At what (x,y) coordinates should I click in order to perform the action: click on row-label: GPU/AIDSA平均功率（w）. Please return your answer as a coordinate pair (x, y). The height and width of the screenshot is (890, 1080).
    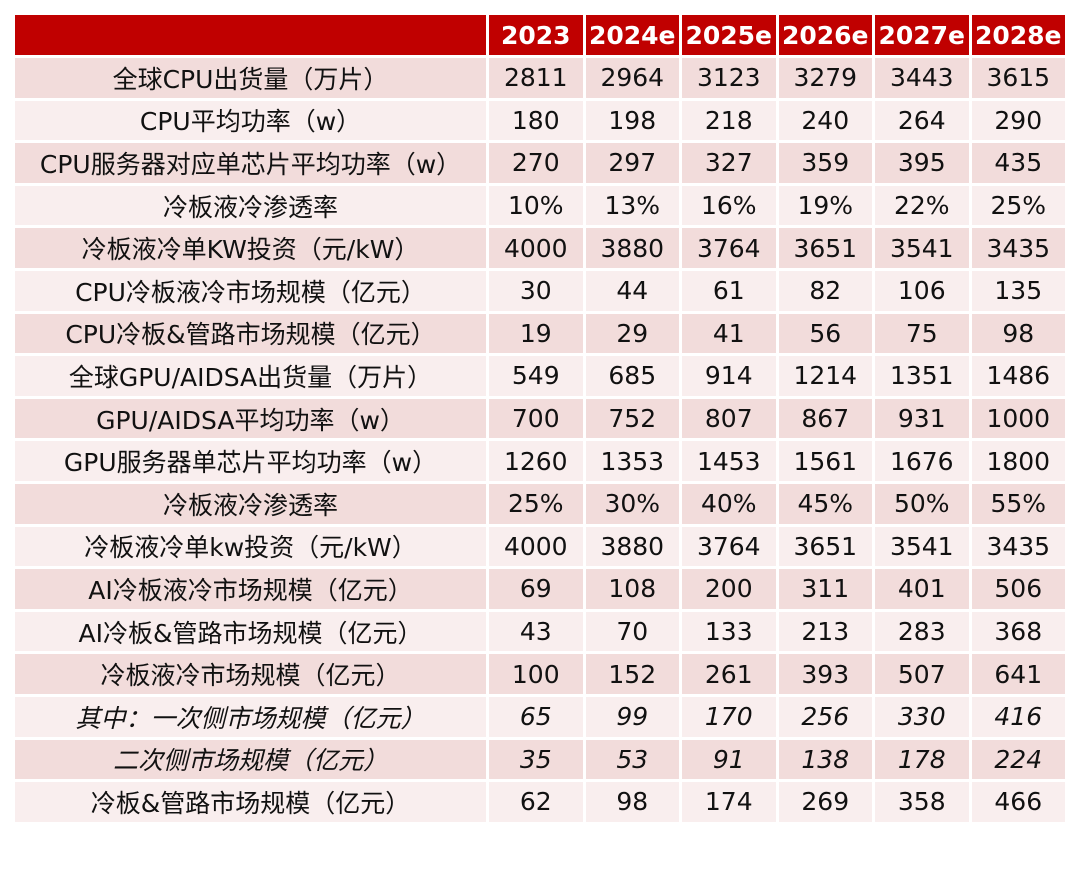
    Looking at the image, I should click on (250, 418).